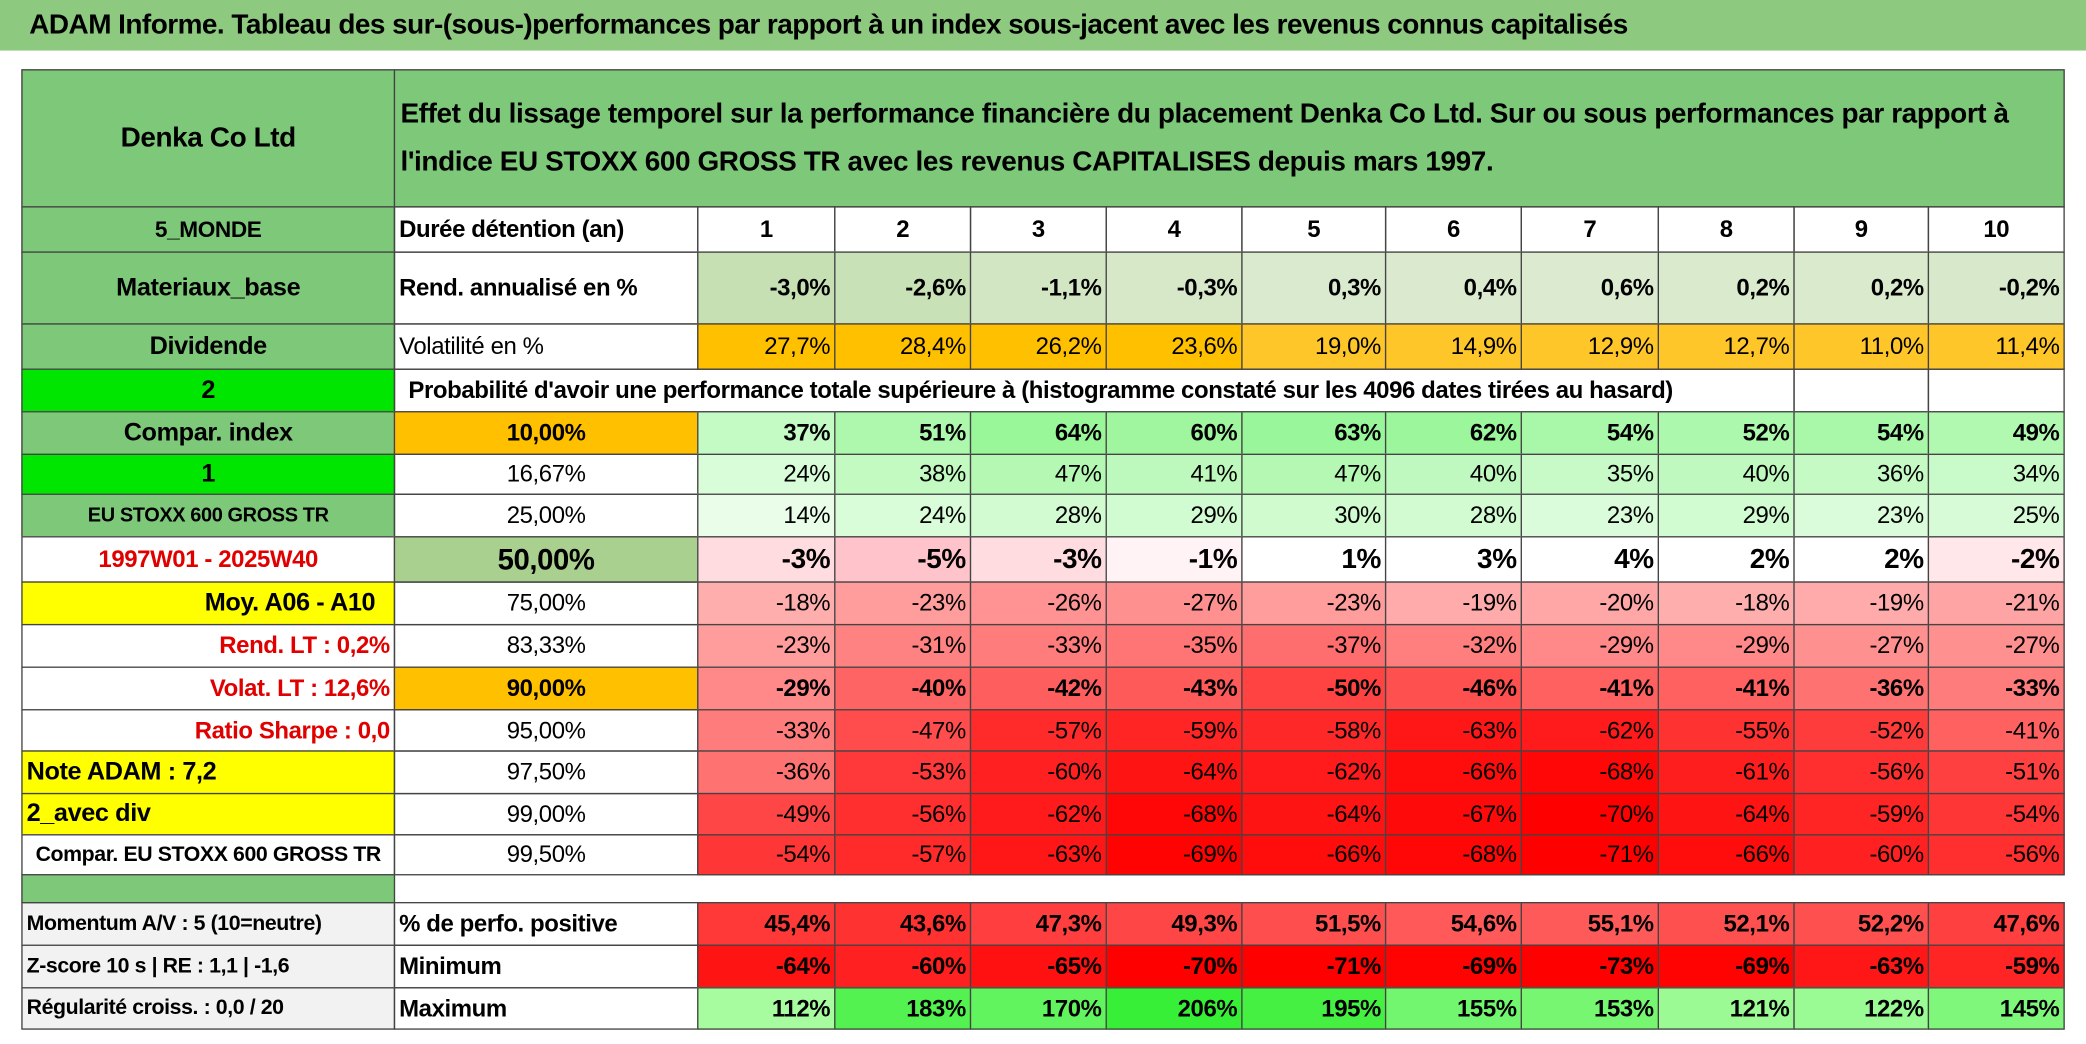  What do you see at coordinates (1314, 730) in the screenshot?
I see `value-cell: -58%` at bounding box center [1314, 730].